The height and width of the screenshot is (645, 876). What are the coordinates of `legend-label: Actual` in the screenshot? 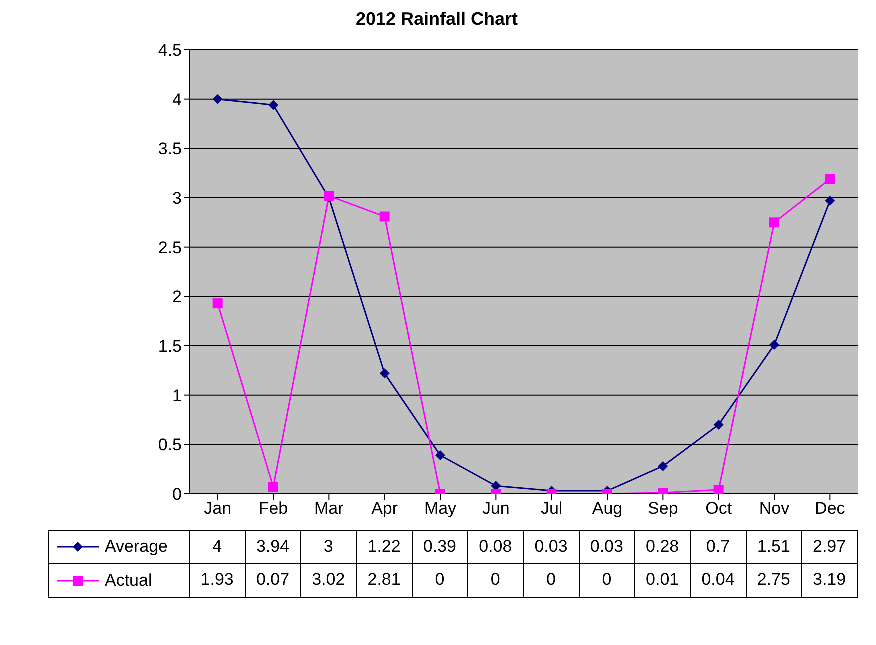 It's located at (119, 581).